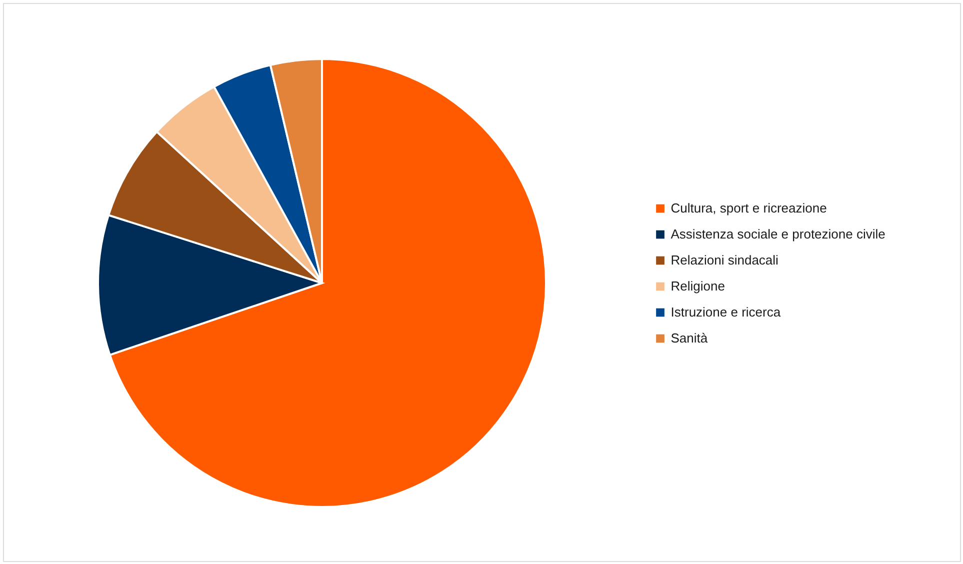 This screenshot has width=963, height=564. What do you see at coordinates (689, 338) in the screenshot?
I see `legend-label: Sanità` at bounding box center [689, 338].